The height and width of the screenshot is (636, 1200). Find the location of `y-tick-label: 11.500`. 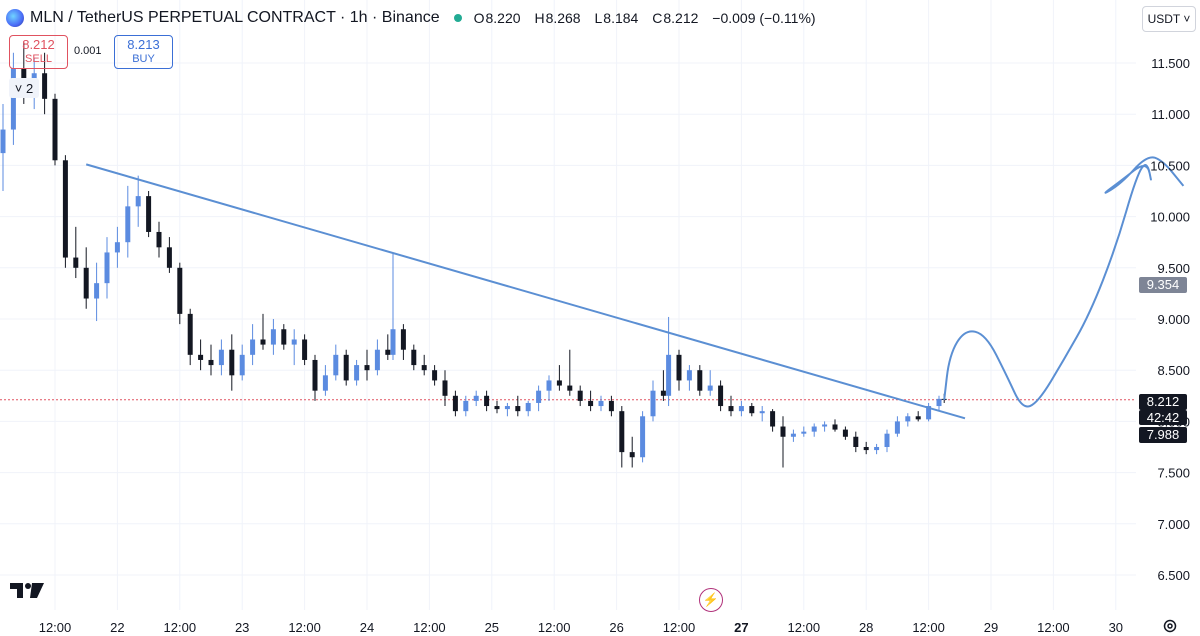

y-tick-label: 11.500 is located at coordinates (1170, 63).